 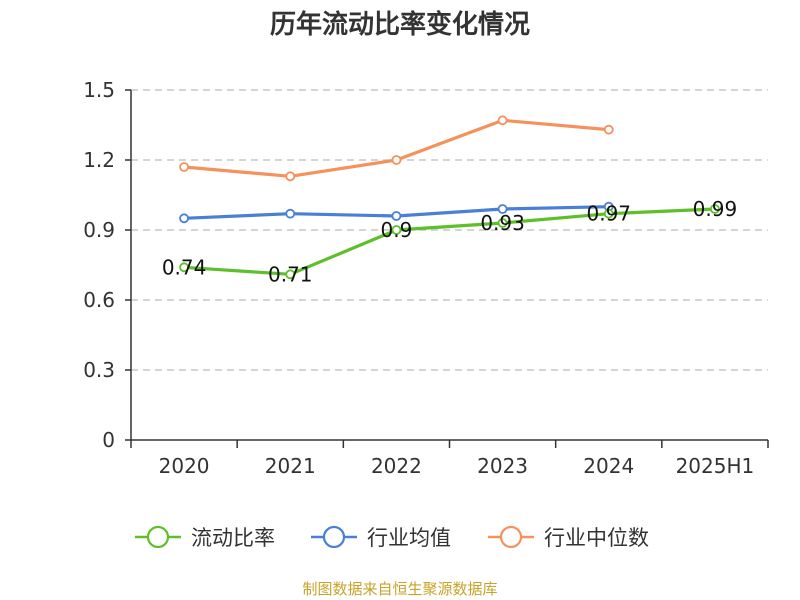 What do you see at coordinates (399, 589) in the screenshot?
I see `source-note: 制图数据来自恒生聚源数据库` at bounding box center [399, 589].